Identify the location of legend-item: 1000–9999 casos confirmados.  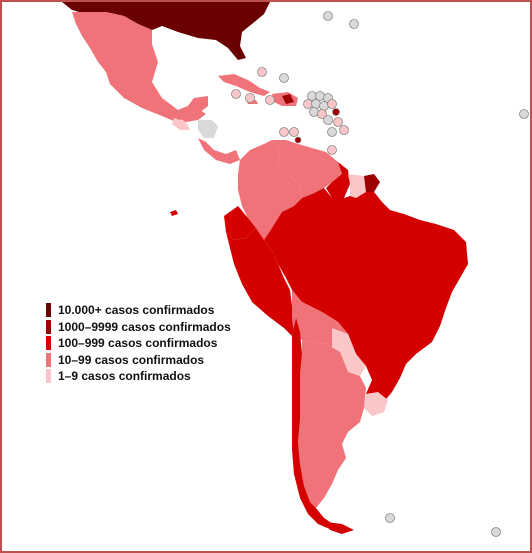
(138, 327).